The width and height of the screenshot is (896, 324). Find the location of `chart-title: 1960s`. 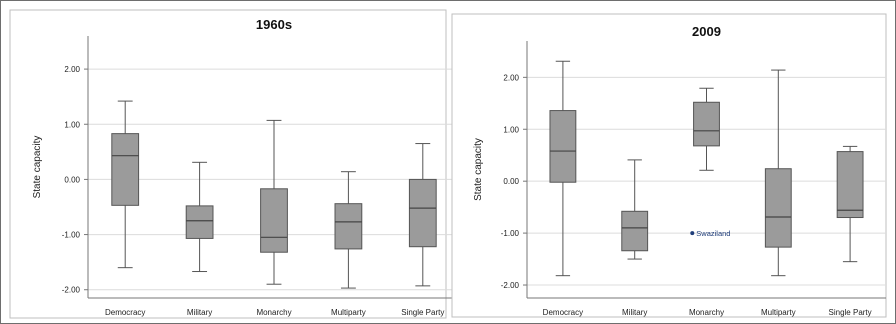

chart-title: 1960s is located at coordinates (274, 24).